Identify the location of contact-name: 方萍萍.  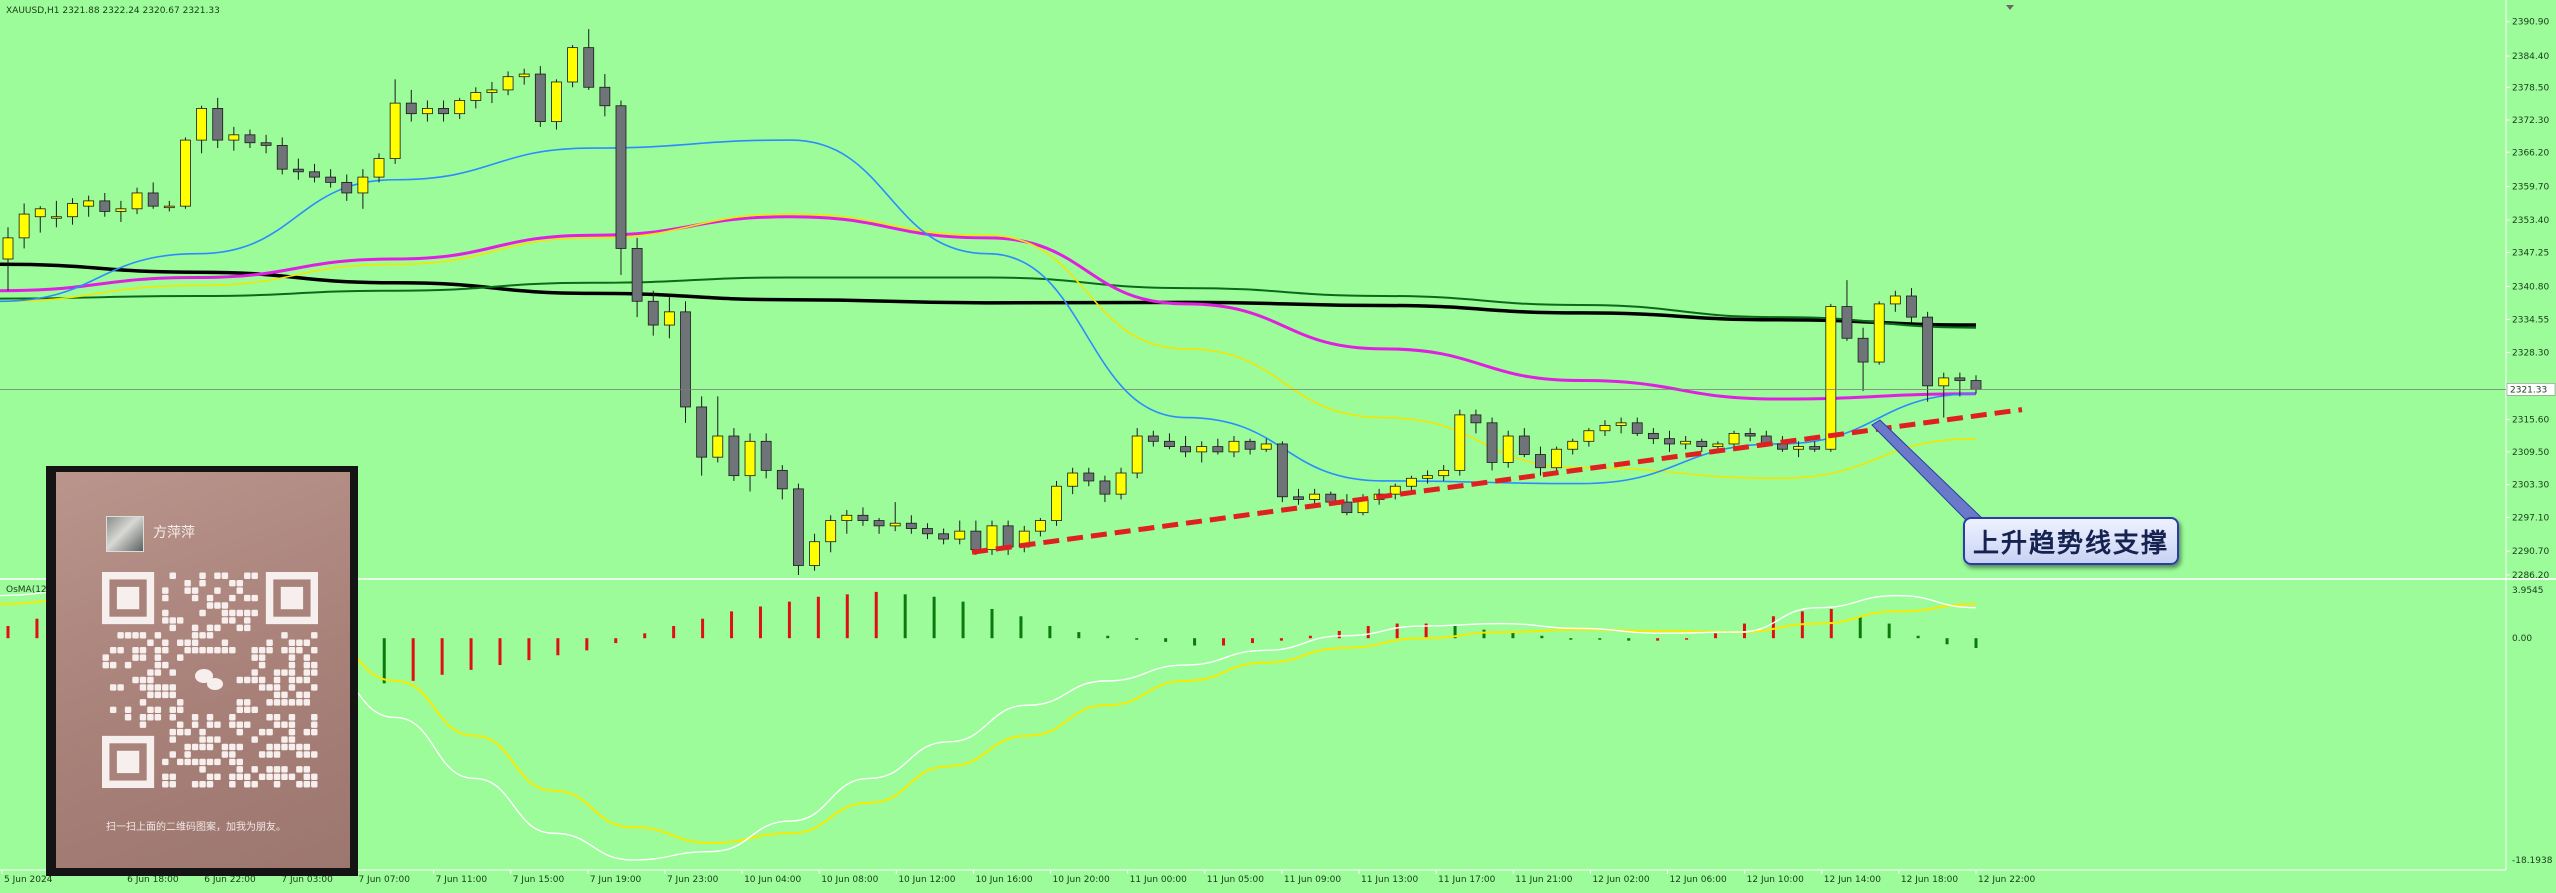
(174, 533).